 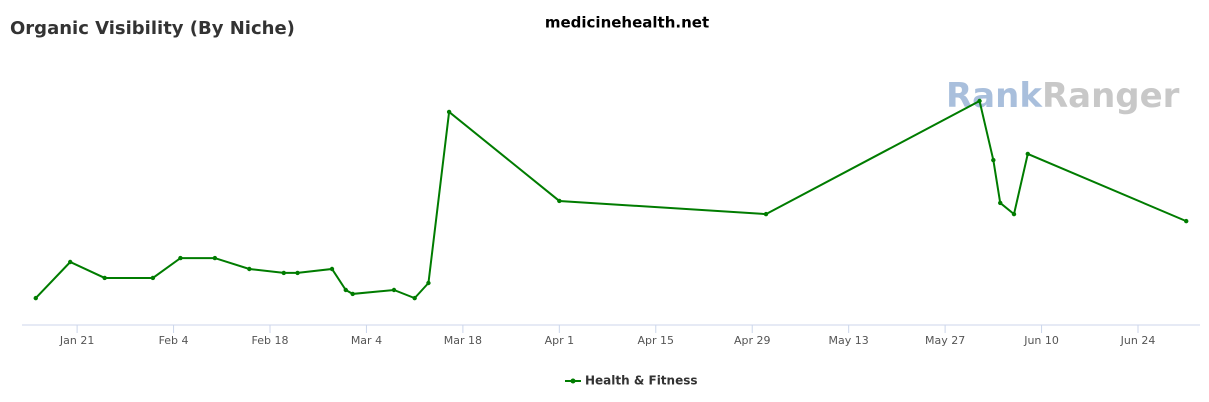 I want to click on x-tick-label: Jun 10, so click(x=1041, y=340).